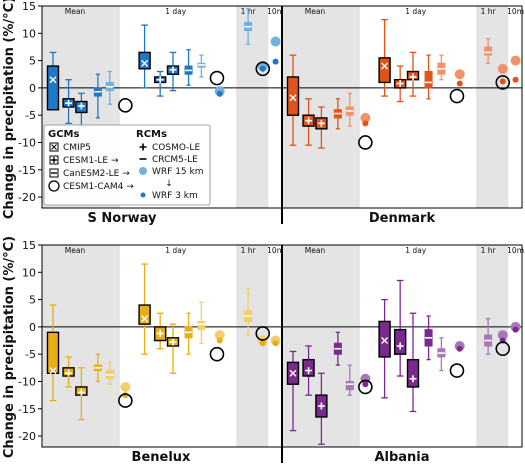 Image resolution: width=525 pixels, height=467 pixels. Describe the element at coordinates (162, 457) in the screenshot. I see `panel-title: Benelux` at that location.